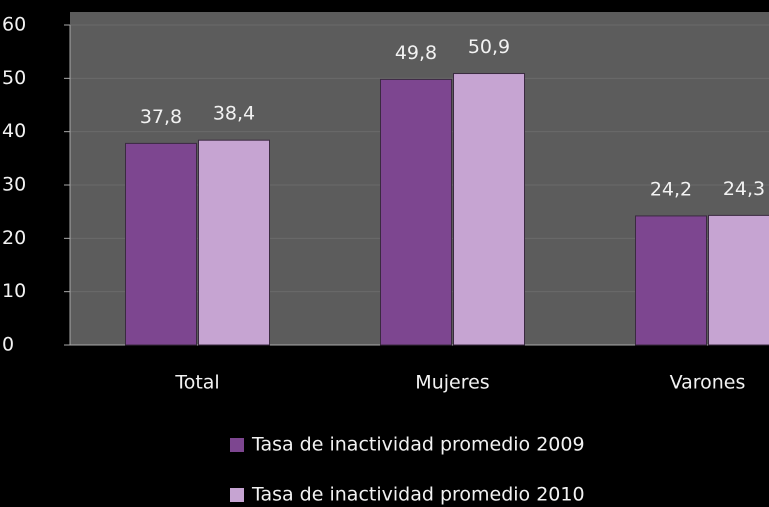  I want to click on data-label: 49,8, so click(416, 53).